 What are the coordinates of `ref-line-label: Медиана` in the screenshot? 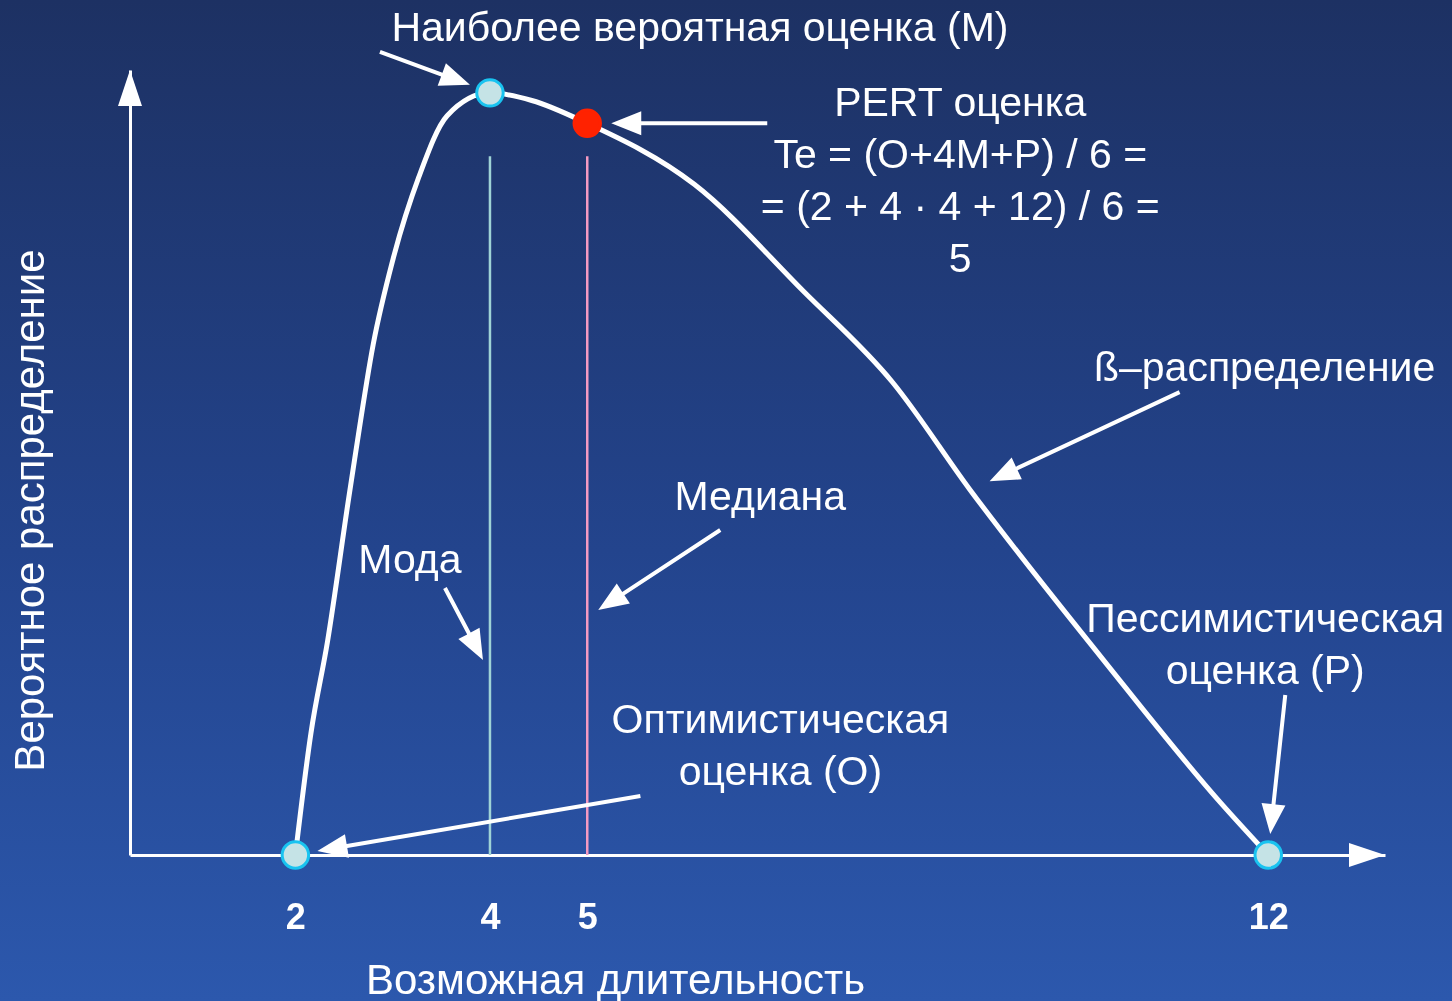 It's located at (760, 496).